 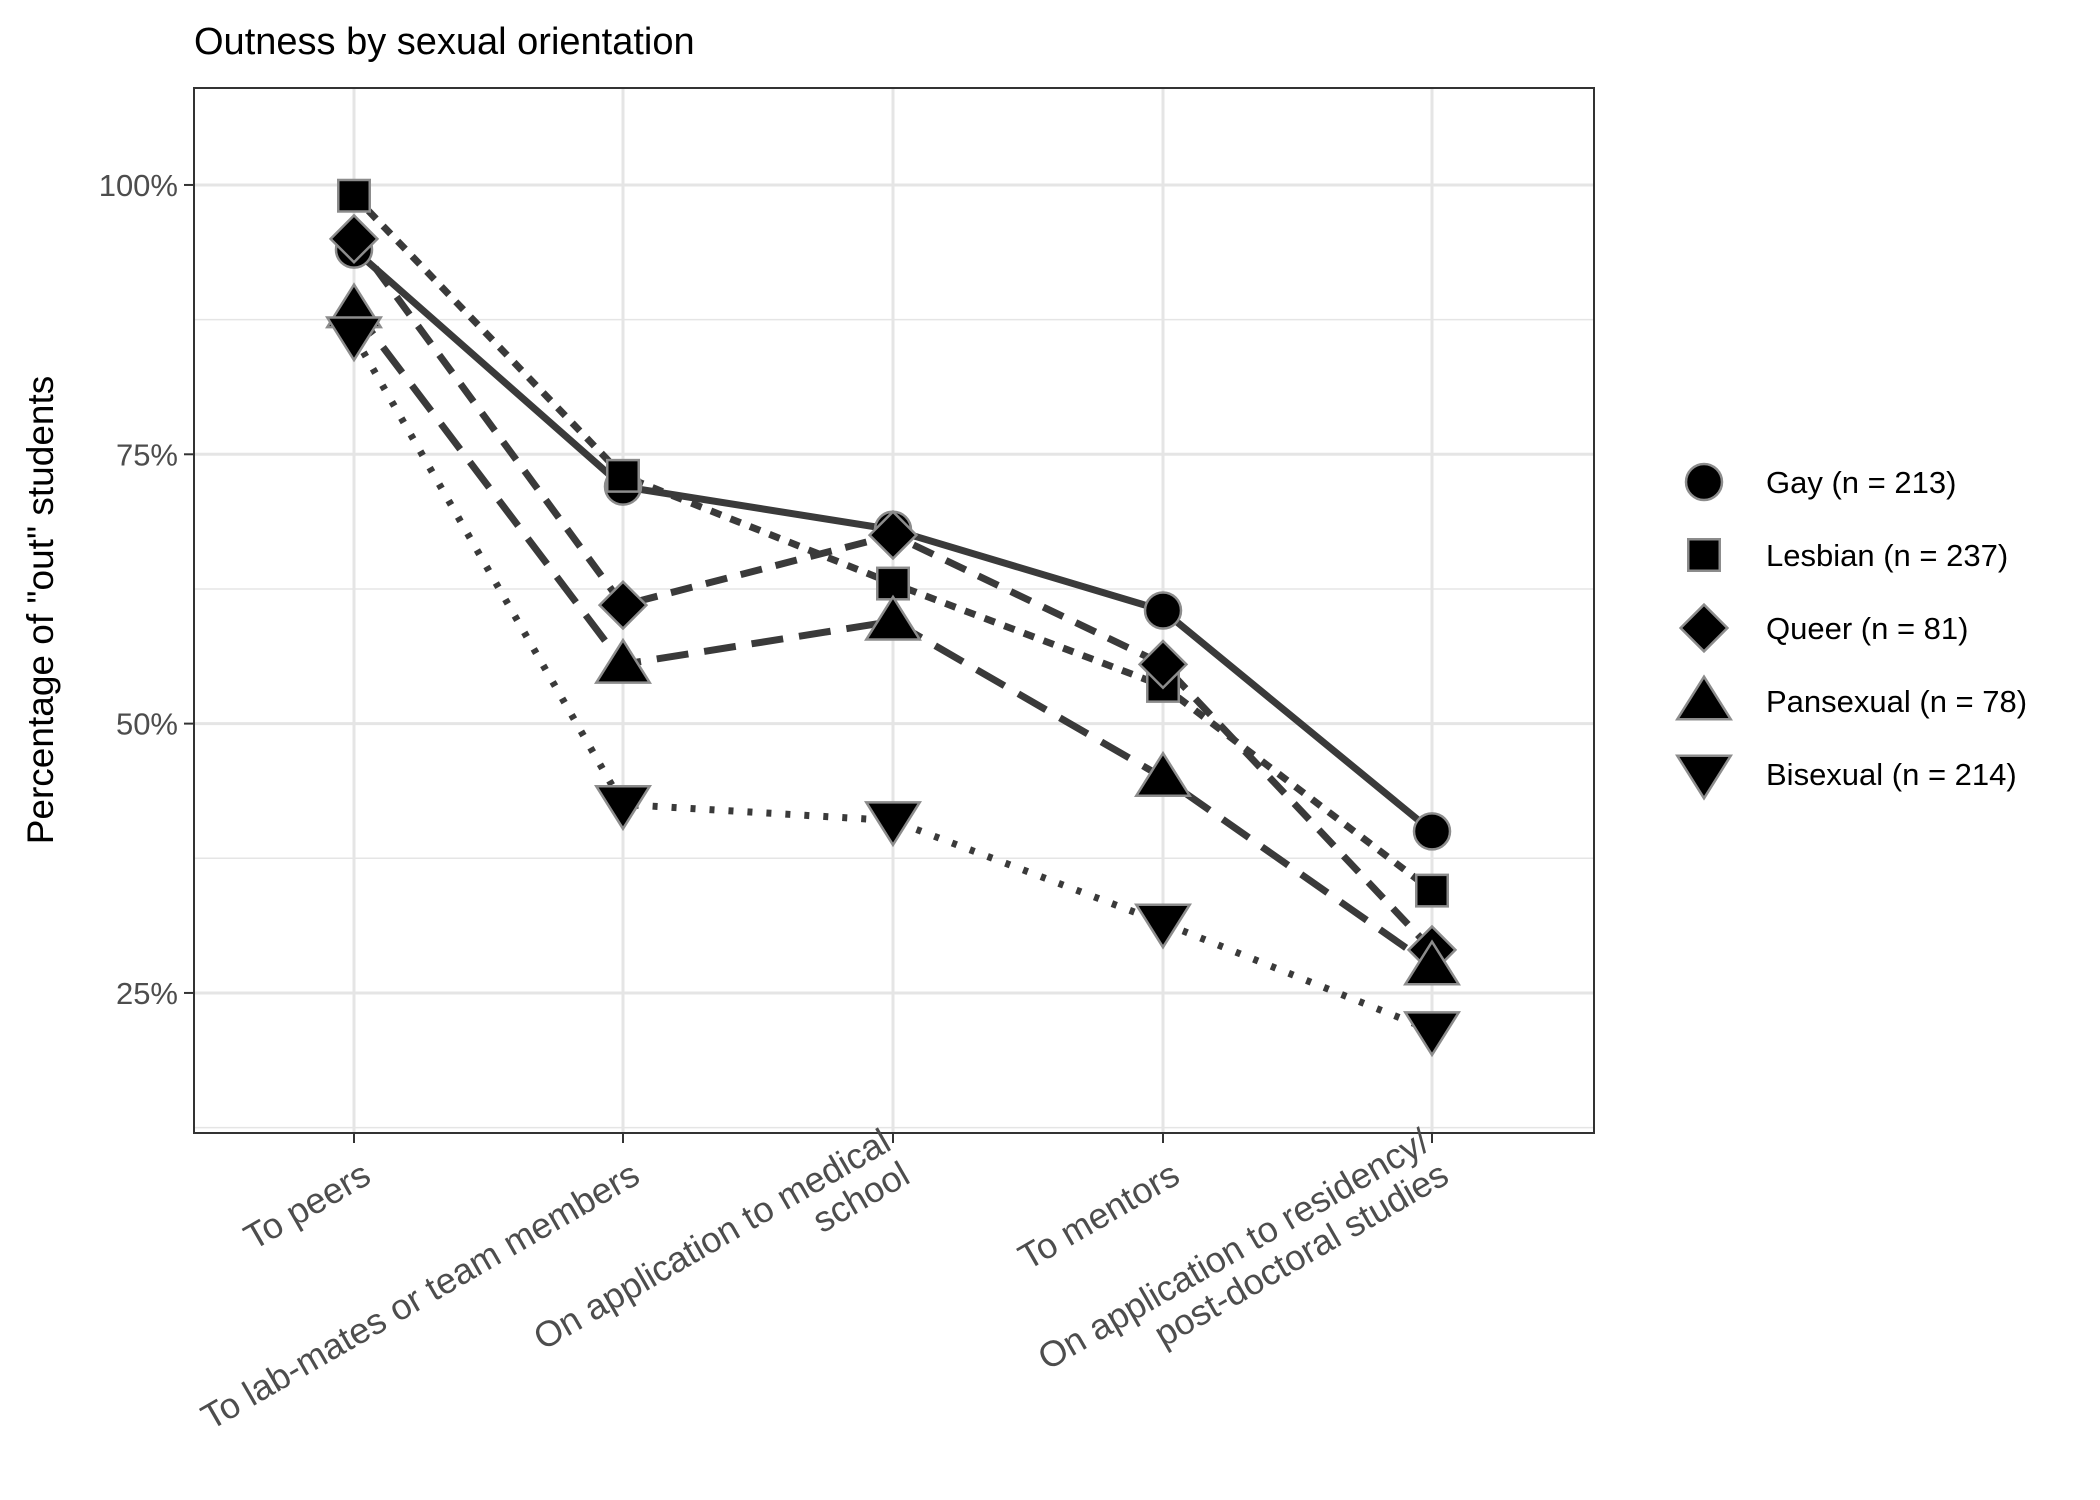 What do you see at coordinates (147, 724) in the screenshot?
I see `y-tick-label: 50%` at bounding box center [147, 724].